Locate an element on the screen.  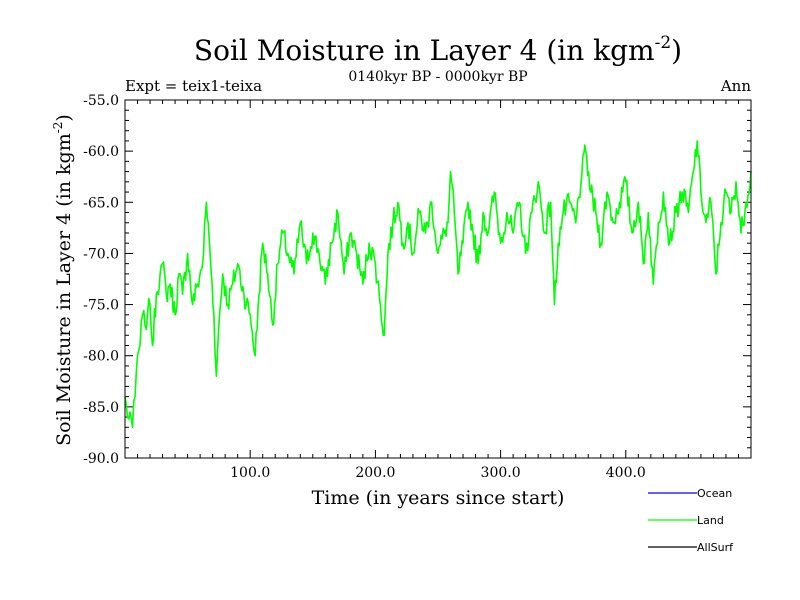
chart-title-superscript: -2 is located at coordinates (663, 43).